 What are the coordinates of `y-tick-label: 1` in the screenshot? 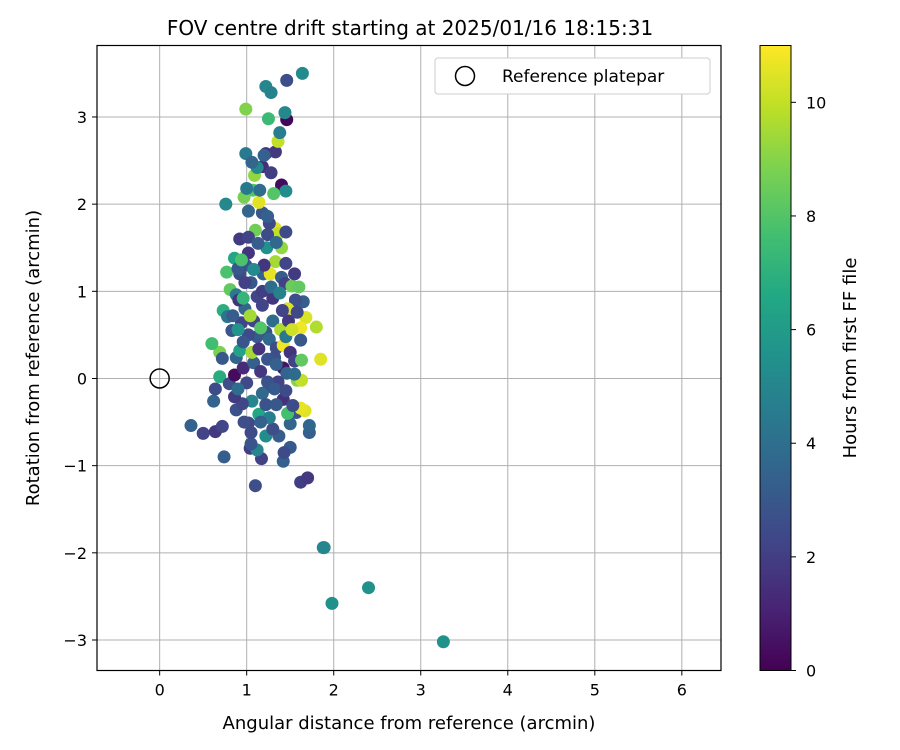 It's located at (82, 291).